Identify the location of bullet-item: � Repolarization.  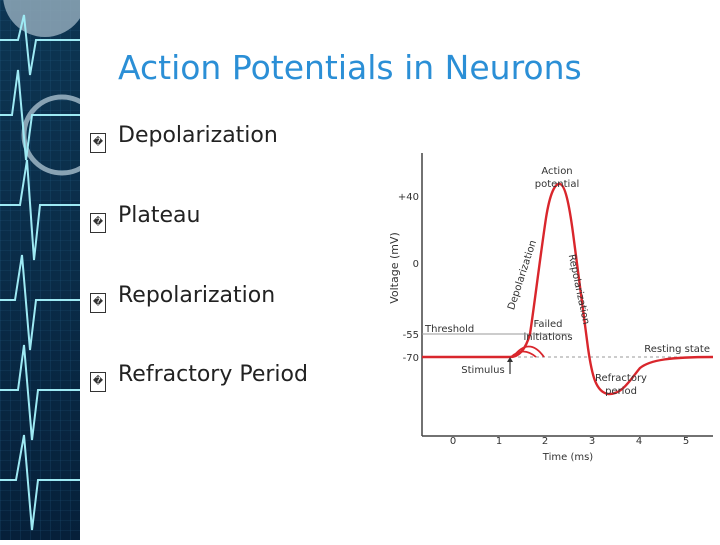
(182, 298).